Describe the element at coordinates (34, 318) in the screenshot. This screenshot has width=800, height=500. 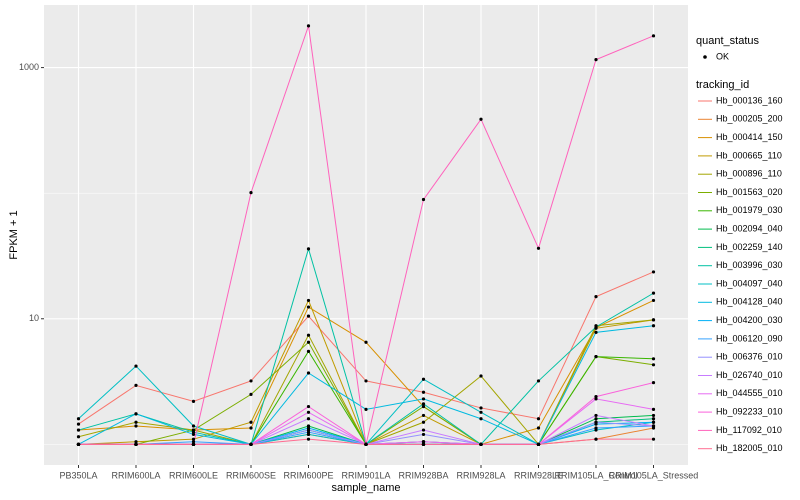
I see `y-tick-label: 10` at that location.